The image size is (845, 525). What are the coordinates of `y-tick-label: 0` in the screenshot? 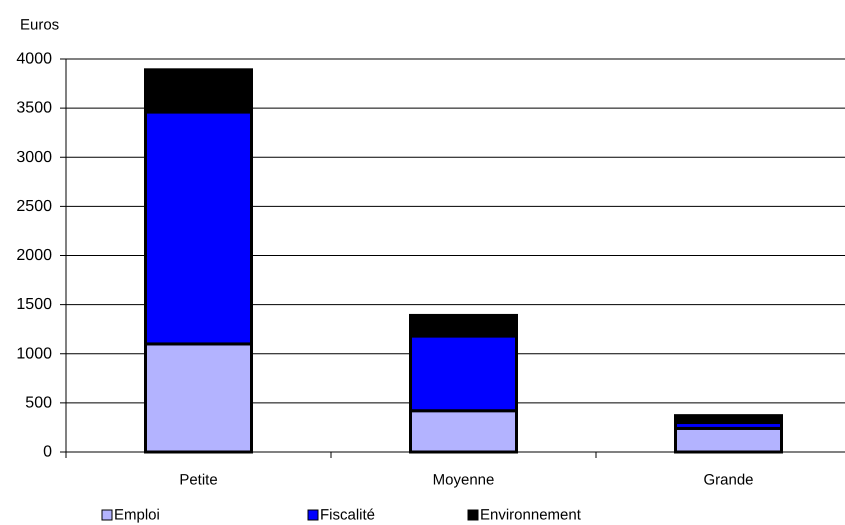 It's located at (47, 452).